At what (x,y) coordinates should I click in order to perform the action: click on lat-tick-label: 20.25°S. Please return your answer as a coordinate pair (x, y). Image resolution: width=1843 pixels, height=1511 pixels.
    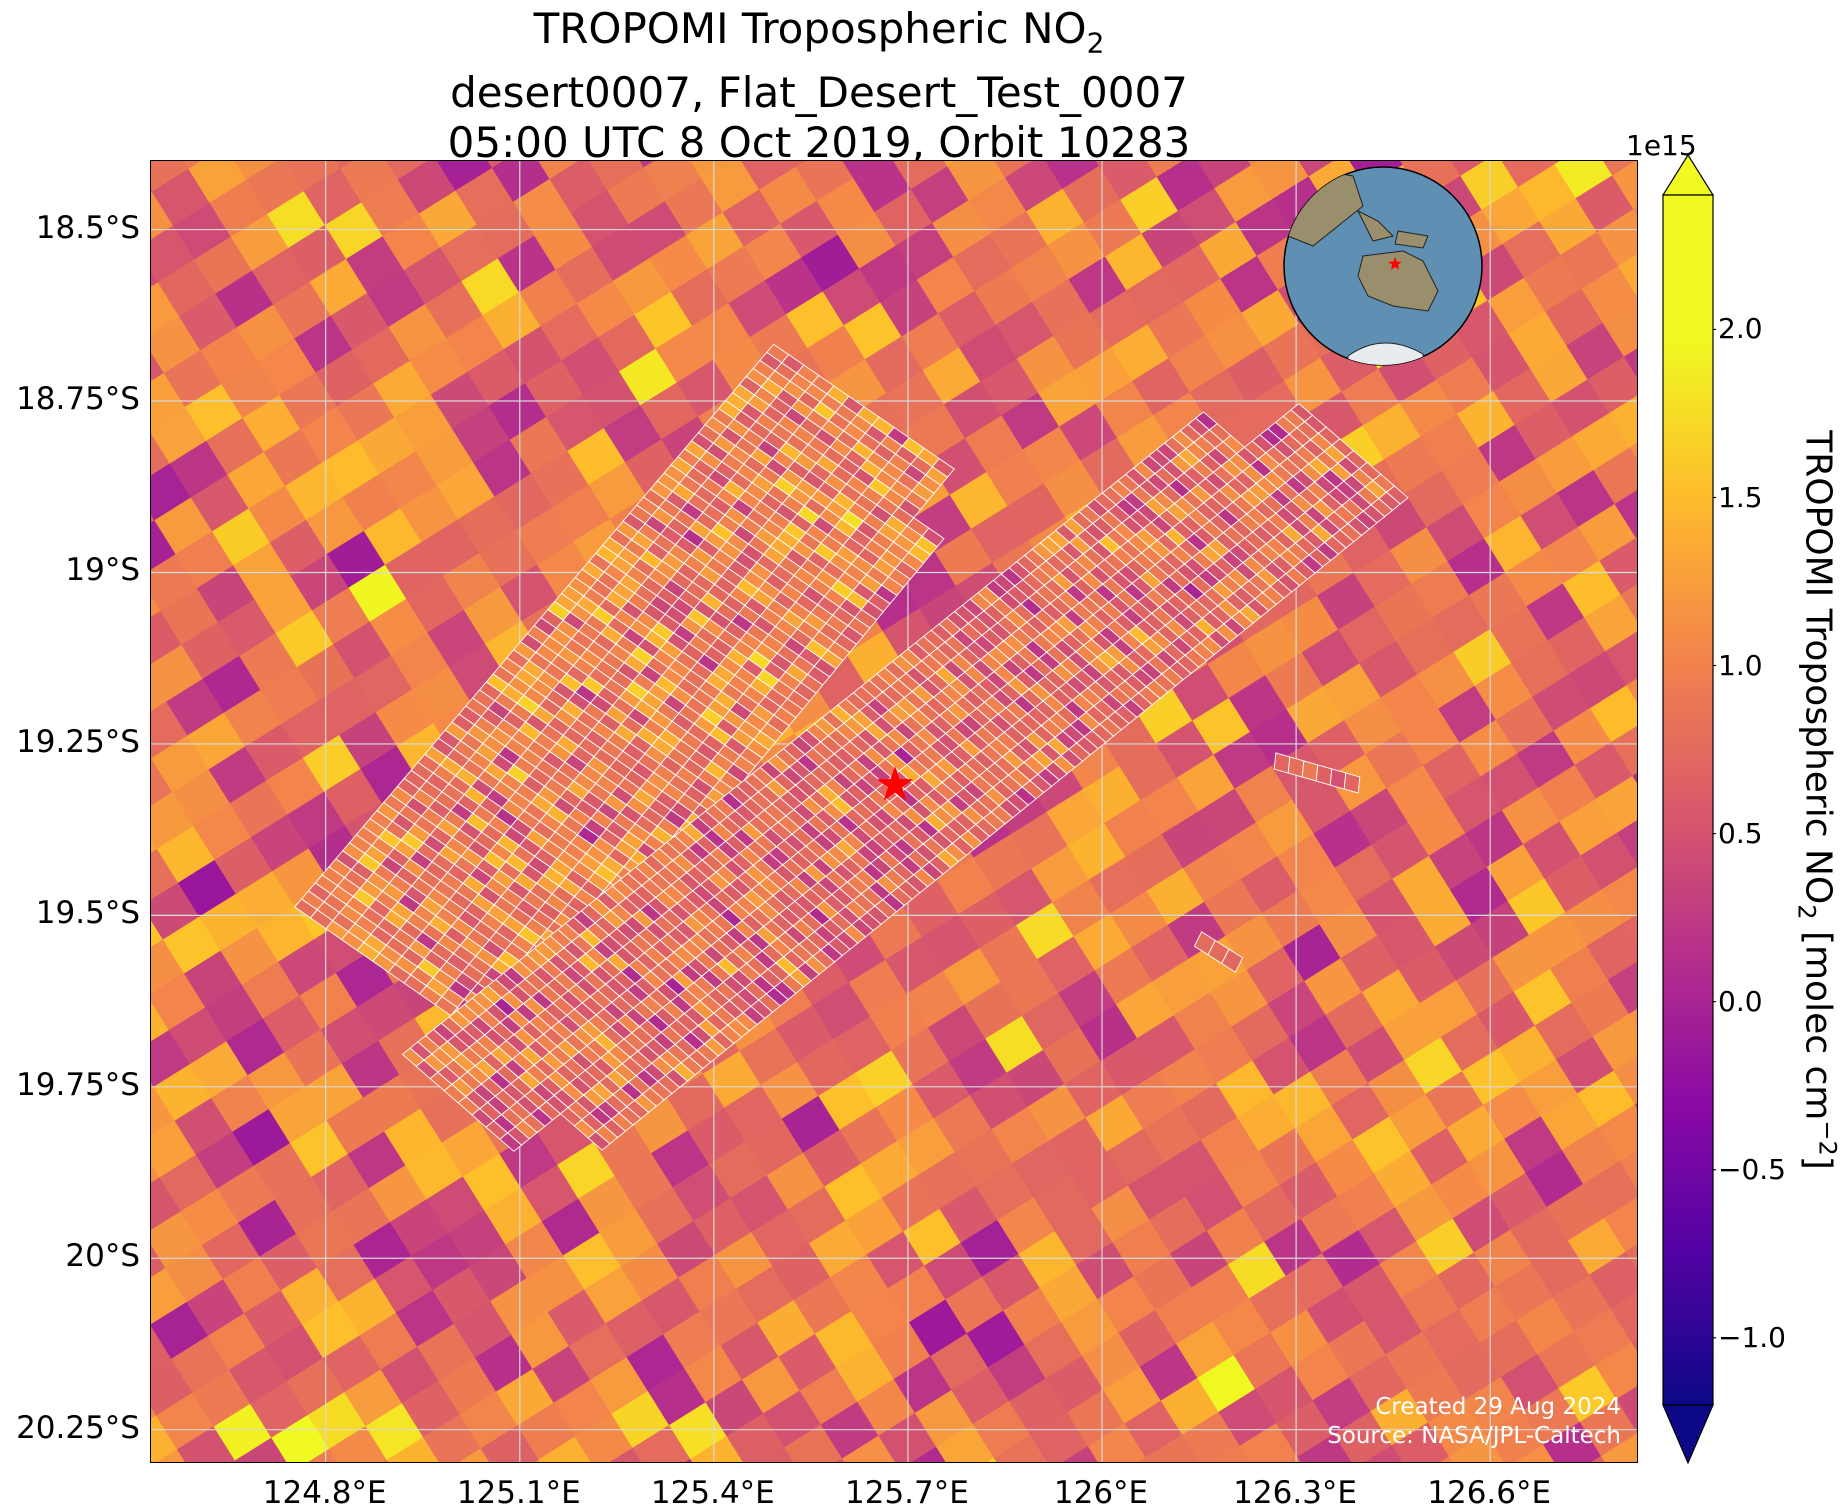
    Looking at the image, I should click on (70, 1428).